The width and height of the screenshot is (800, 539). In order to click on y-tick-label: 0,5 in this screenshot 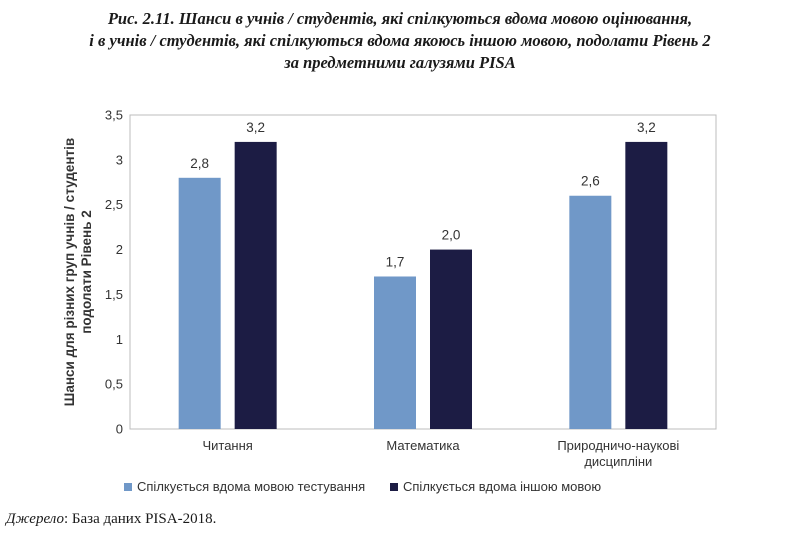, I will do `click(114, 384)`.